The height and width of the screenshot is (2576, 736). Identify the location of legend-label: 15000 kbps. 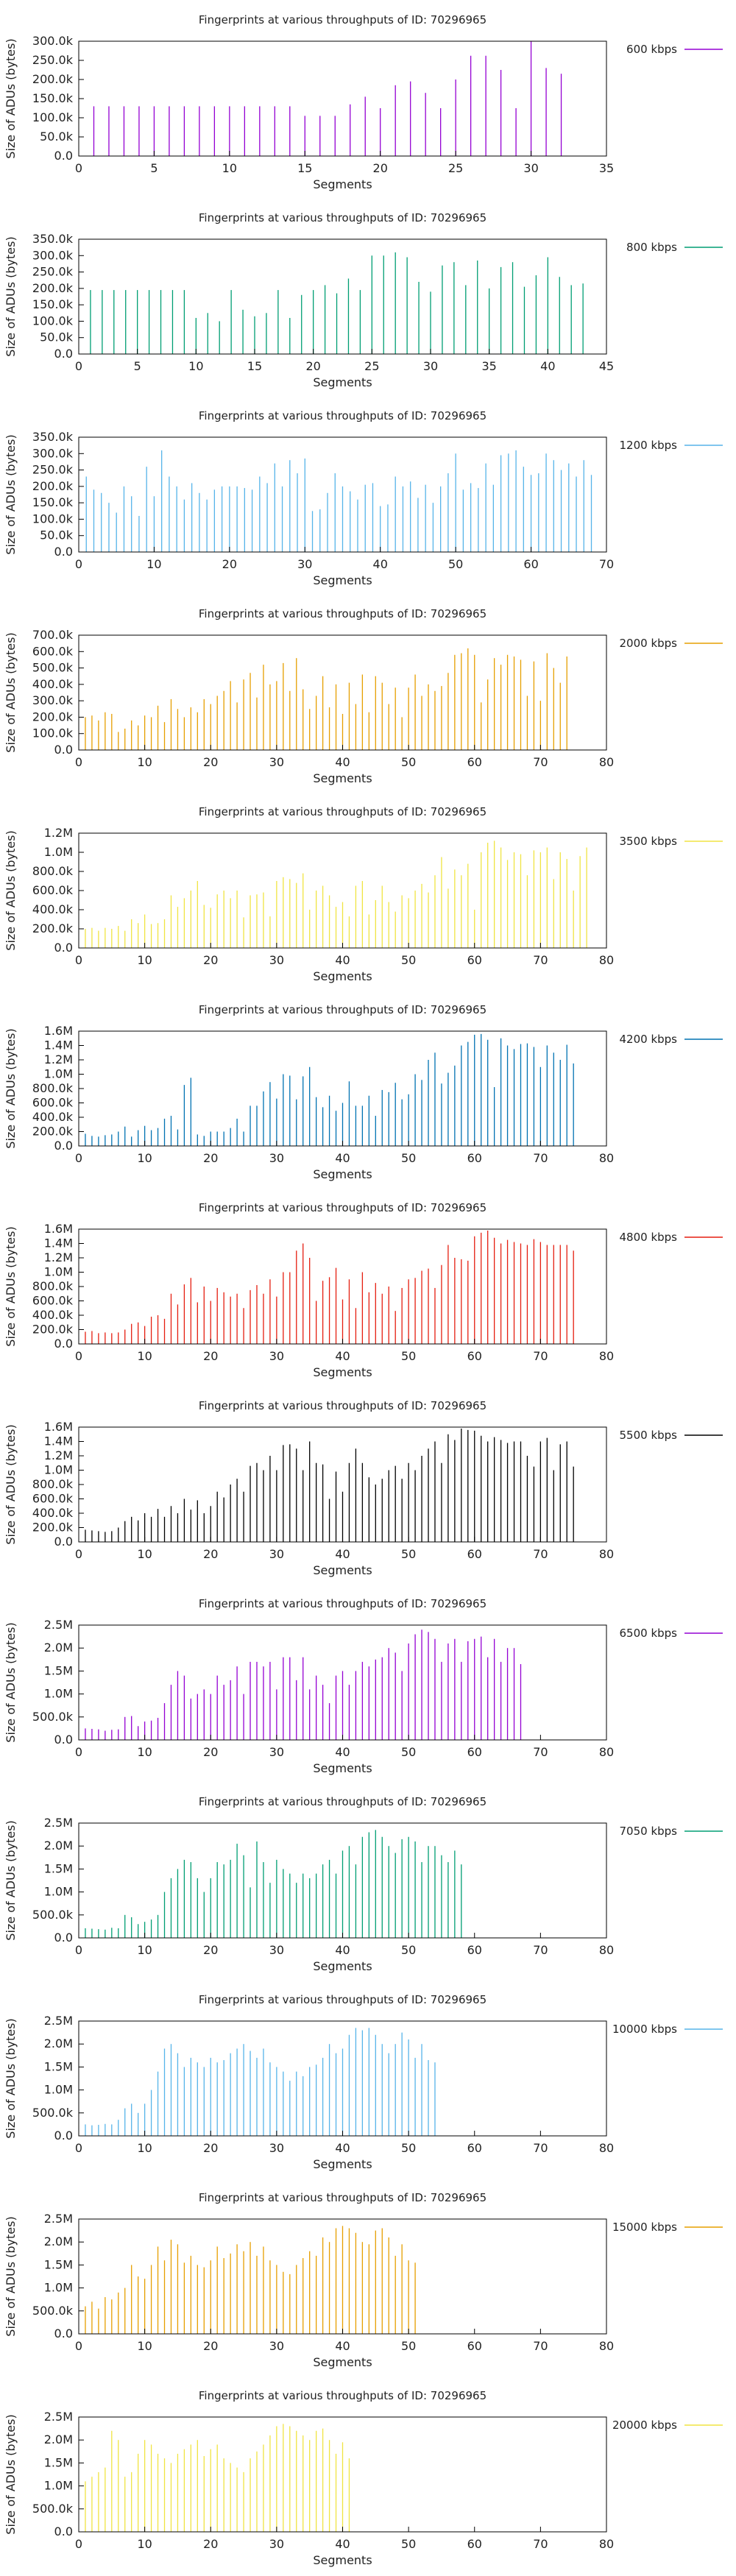
(644, 2227).